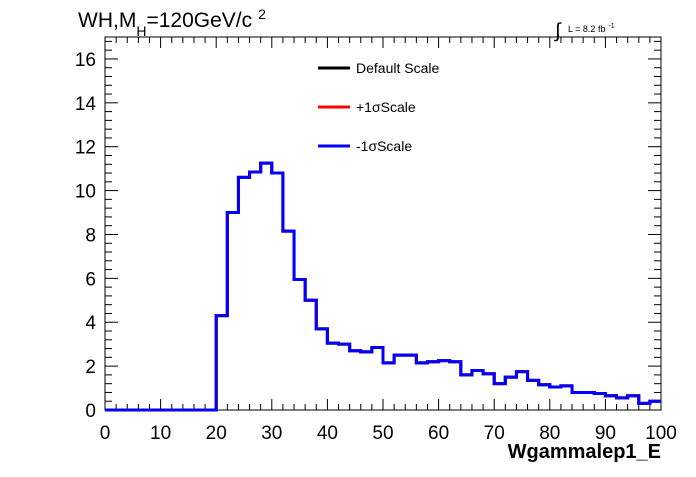 The image size is (696, 477). I want to click on legend-label-2: -1σScale, so click(384, 146).